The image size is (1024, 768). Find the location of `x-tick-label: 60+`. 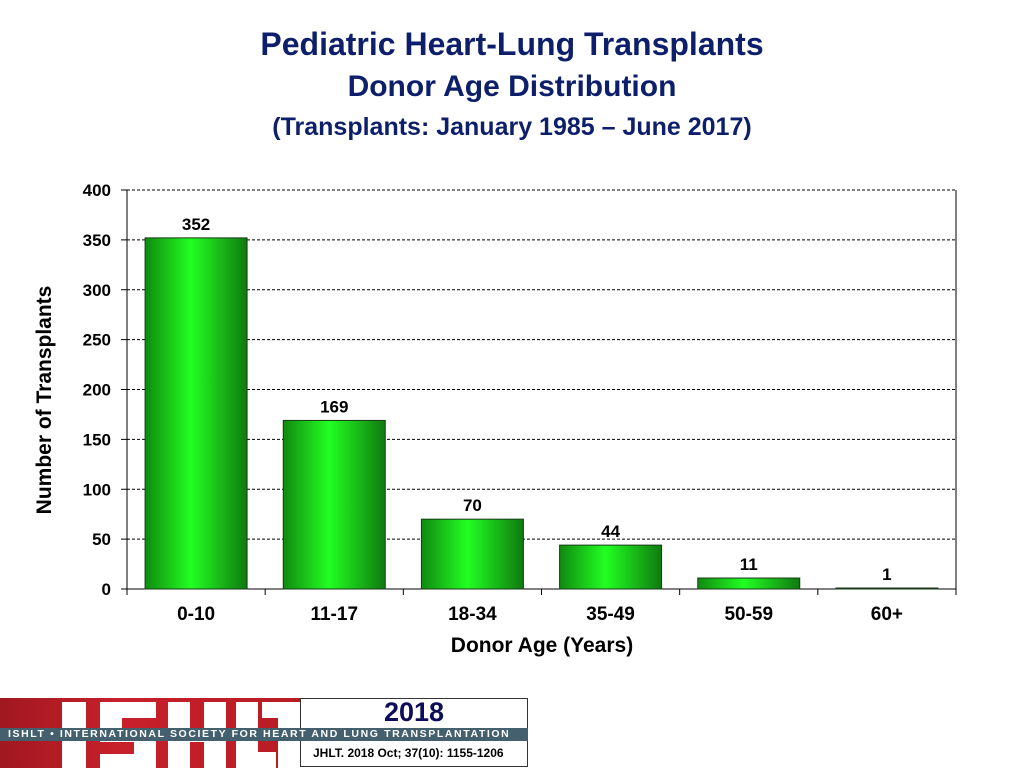

x-tick-label: 60+ is located at coordinates (887, 614).